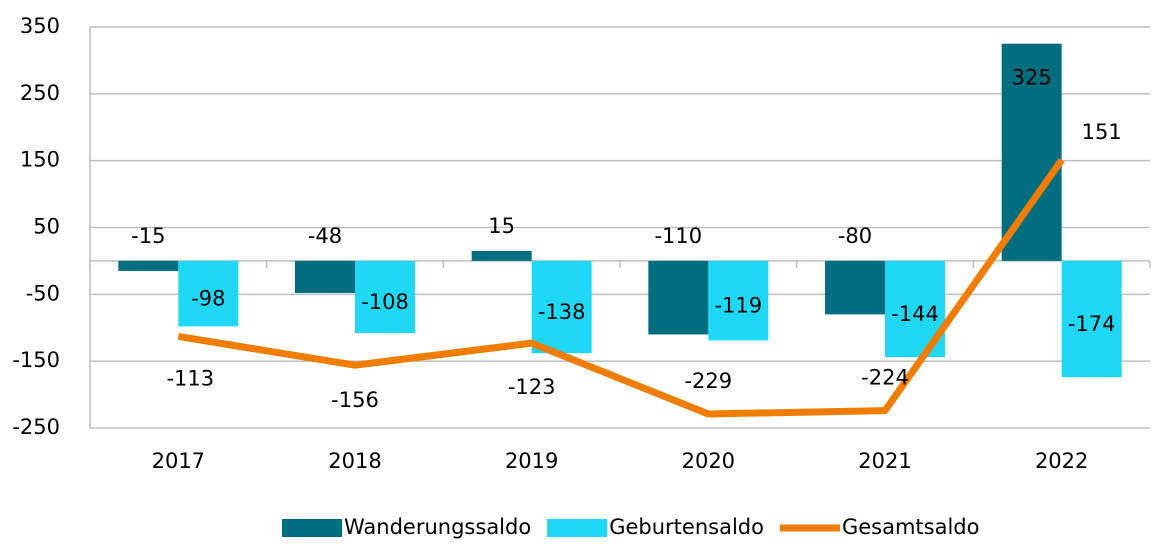 This screenshot has width=1153, height=545. Describe the element at coordinates (885, 378) in the screenshot. I see `data-label: -224` at that location.